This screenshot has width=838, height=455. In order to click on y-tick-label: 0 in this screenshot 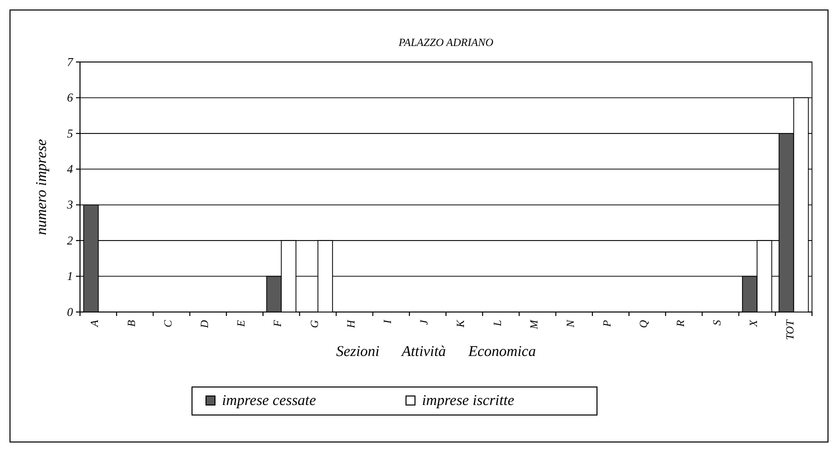, I will do `click(70, 311)`.